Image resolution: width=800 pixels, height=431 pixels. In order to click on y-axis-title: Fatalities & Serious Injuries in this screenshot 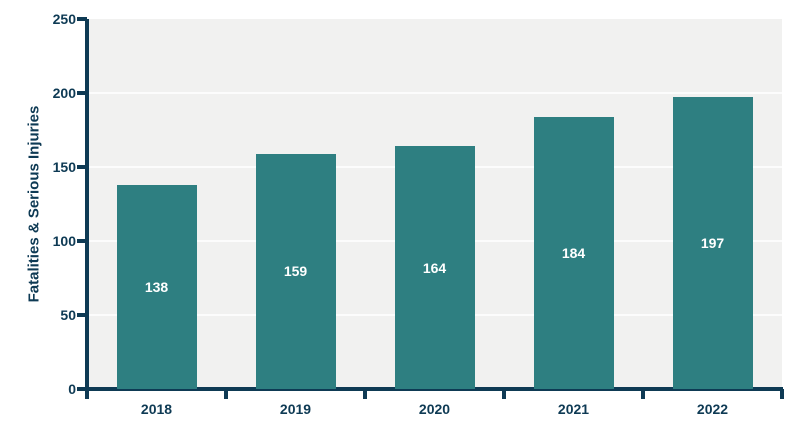, I will do `click(34, 204)`.